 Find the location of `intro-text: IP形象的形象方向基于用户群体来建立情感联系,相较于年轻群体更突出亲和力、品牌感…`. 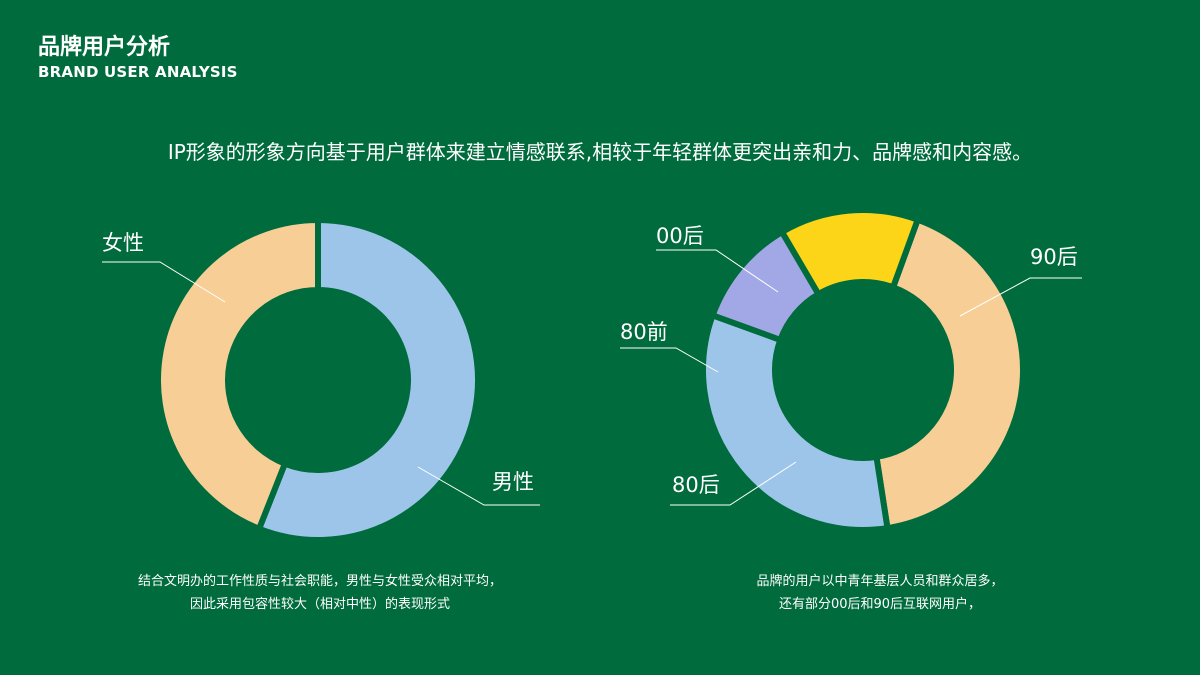

intro-text: IP形象的形象方向基于用户群体来建立情感联系,相较于年轻群体更突出亲和力、品牌感… is located at coordinates (600, 152).